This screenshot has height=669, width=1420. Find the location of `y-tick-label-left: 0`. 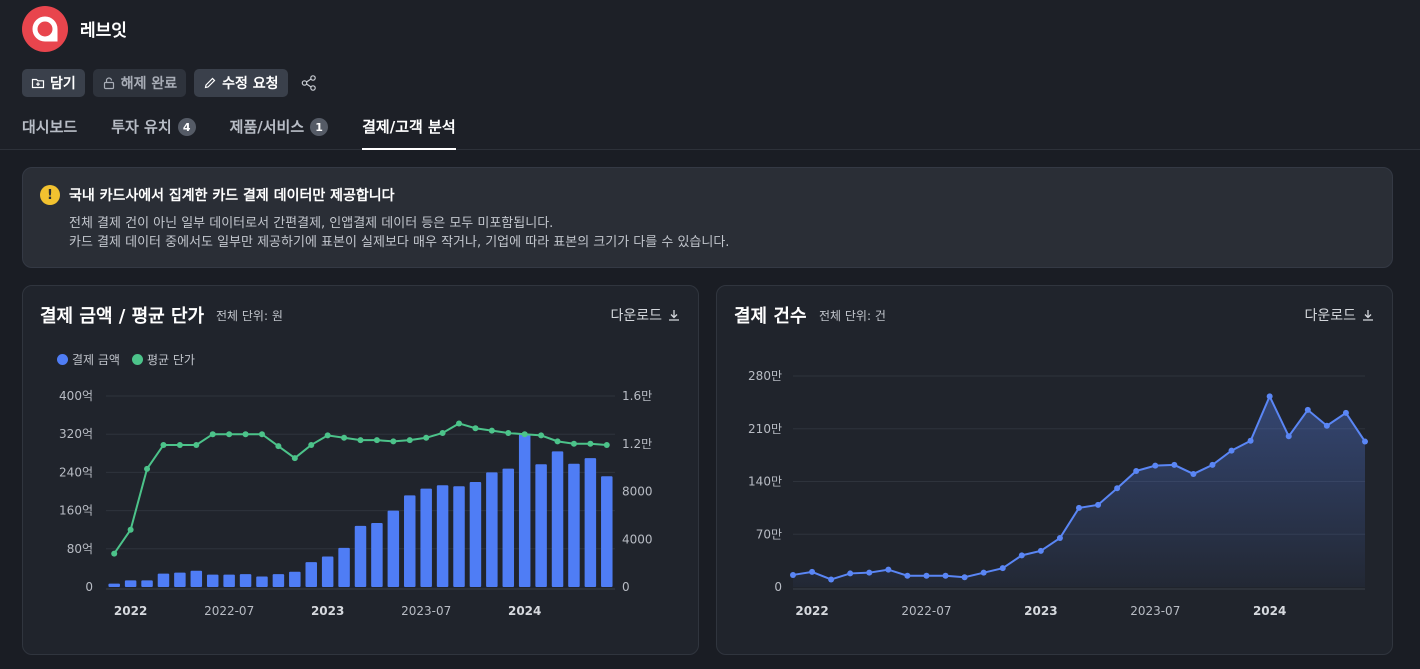

y-tick-label-left: 0 is located at coordinates (89, 587).